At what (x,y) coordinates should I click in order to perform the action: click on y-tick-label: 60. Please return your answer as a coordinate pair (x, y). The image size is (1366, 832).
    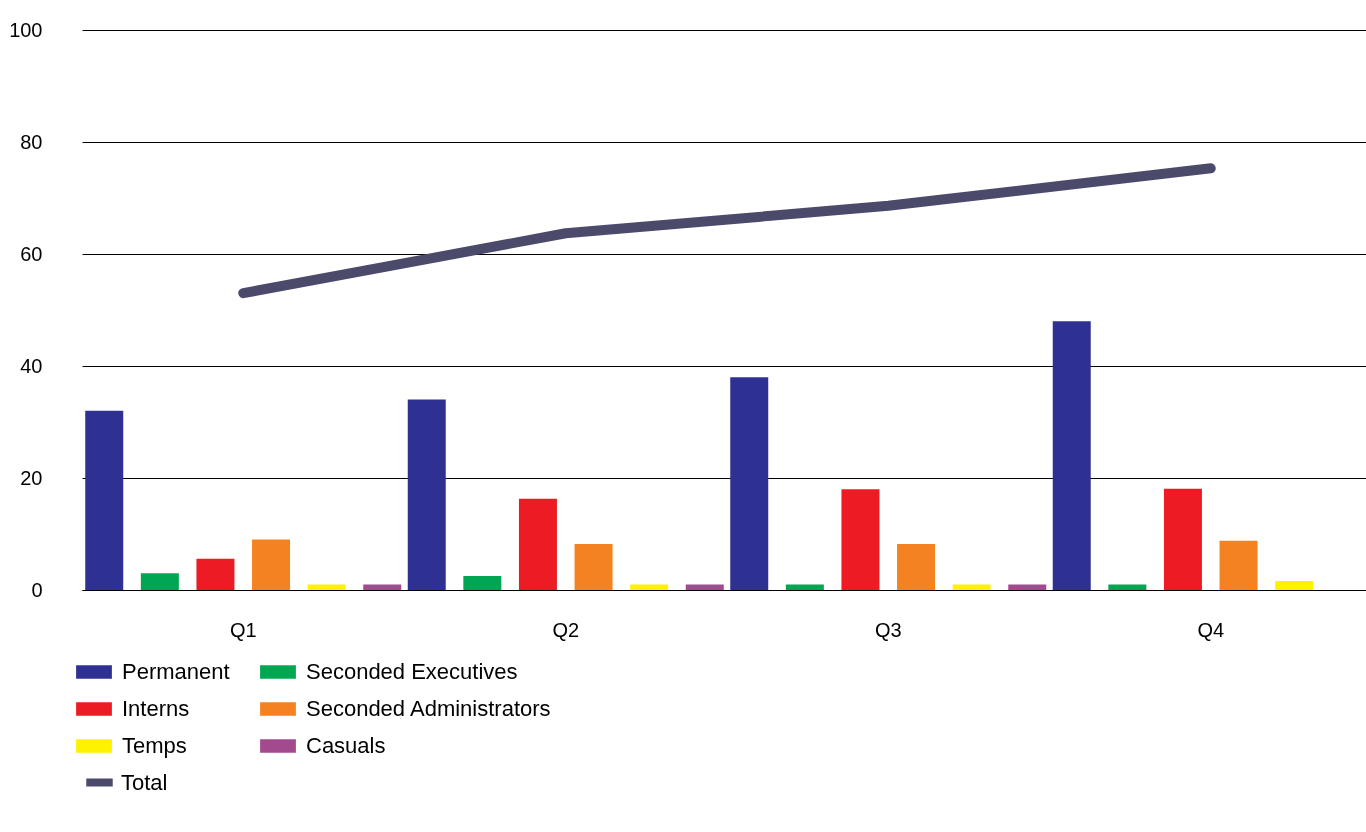
    Looking at the image, I should click on (31, 253).